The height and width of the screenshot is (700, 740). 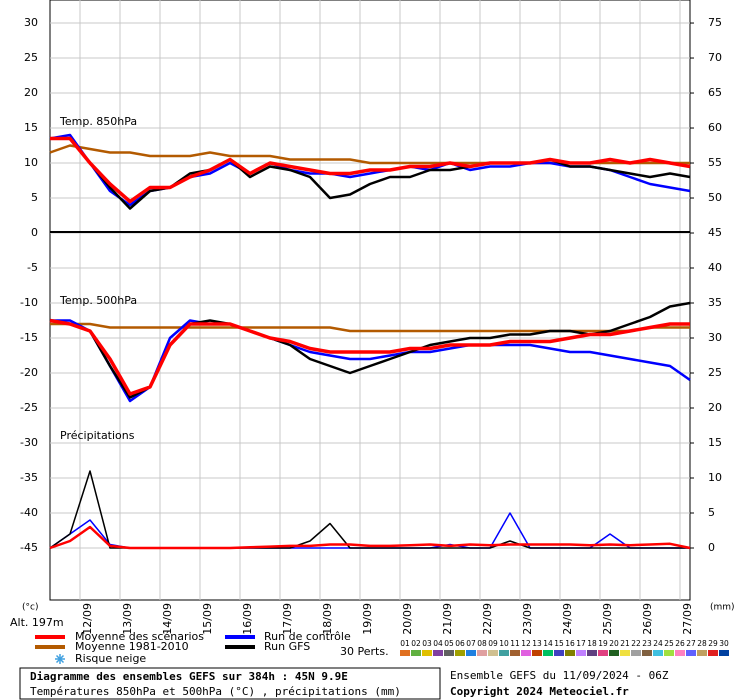 I want to click on y-axis-unit: (°c), so click(x=30, y=608).